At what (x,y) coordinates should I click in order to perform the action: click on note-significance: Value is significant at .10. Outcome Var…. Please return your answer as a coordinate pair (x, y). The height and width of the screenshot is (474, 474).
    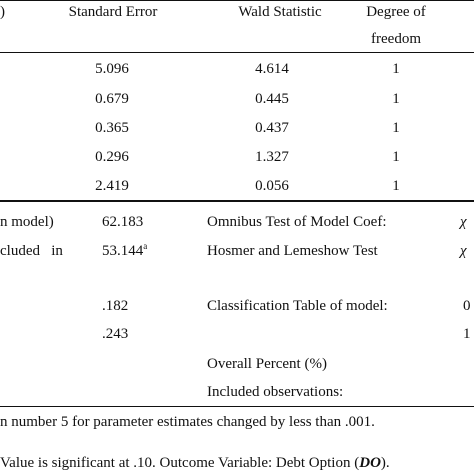
    Looking at the image, I should click on (195, 463).